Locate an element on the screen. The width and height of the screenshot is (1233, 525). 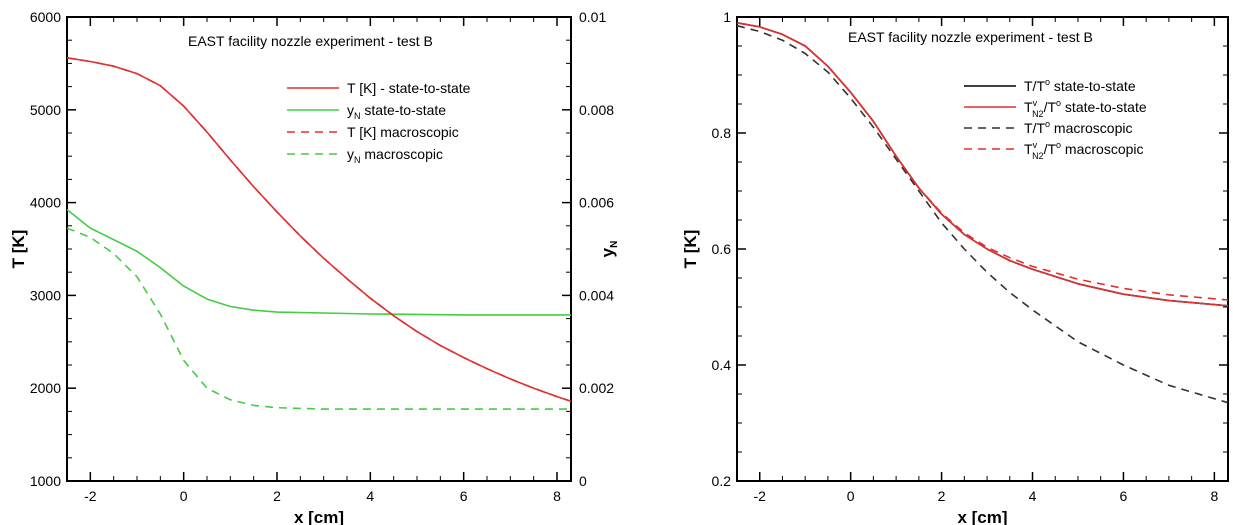
legend-label: yN macroscopic is located at coordinates (395, 155).